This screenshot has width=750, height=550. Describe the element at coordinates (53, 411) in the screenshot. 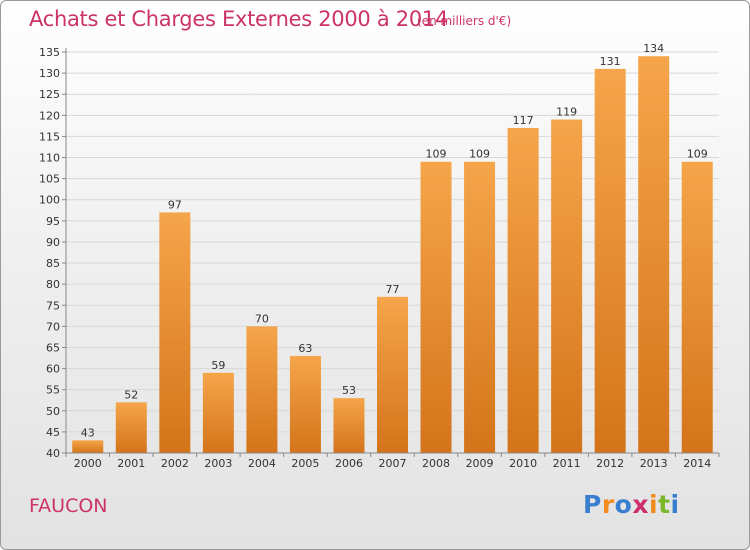

I see `y-tick-label: 50` at that location.